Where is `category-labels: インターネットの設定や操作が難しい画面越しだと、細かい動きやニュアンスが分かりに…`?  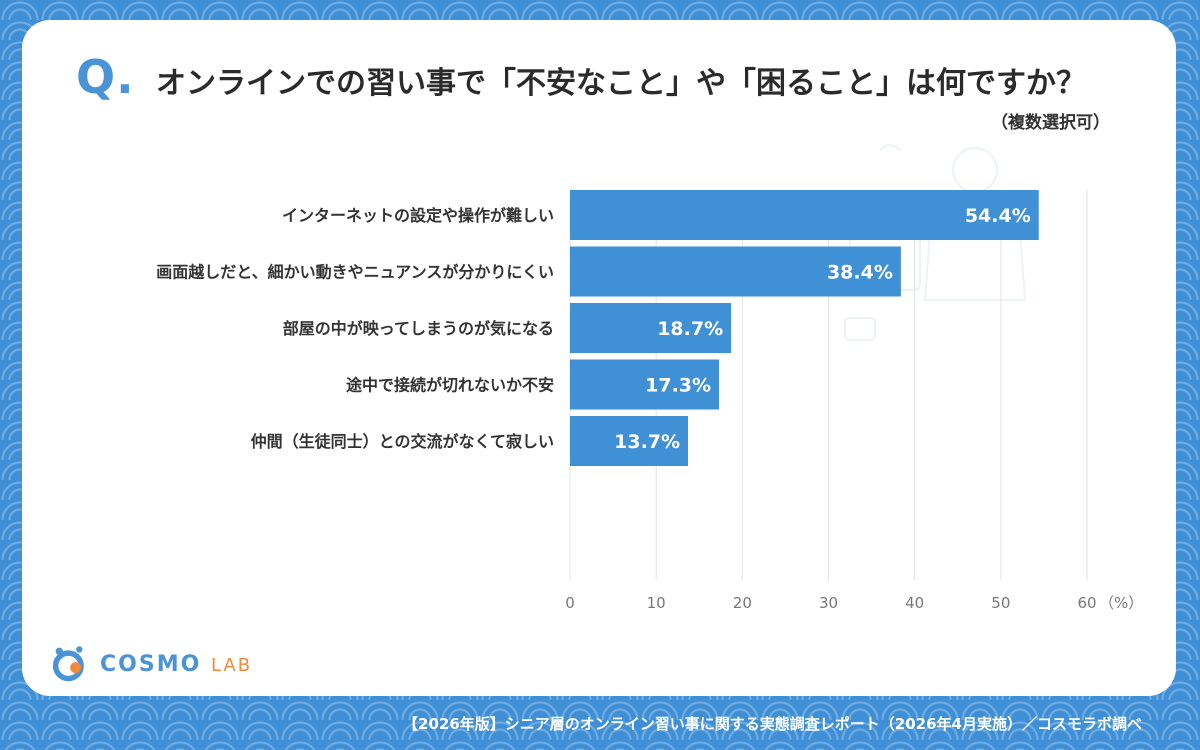 category-labels: インターネットの設定や操作が難しい画面越しだと、細かい動きやニュアンスが分かりに… is located at coordinates (355, 328).